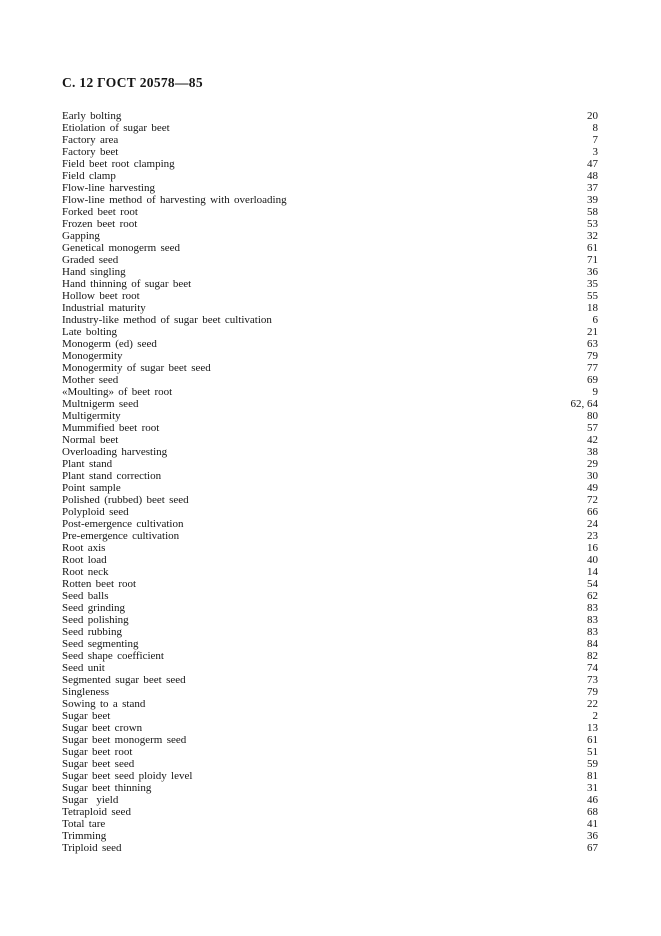 Image resolution: width=661 pixels, height=936 pixels. What do you see at coordinates (330, 332) in the screenshot?
I see `index-entry: Late bolting 21` at bounding box center [330, 332].